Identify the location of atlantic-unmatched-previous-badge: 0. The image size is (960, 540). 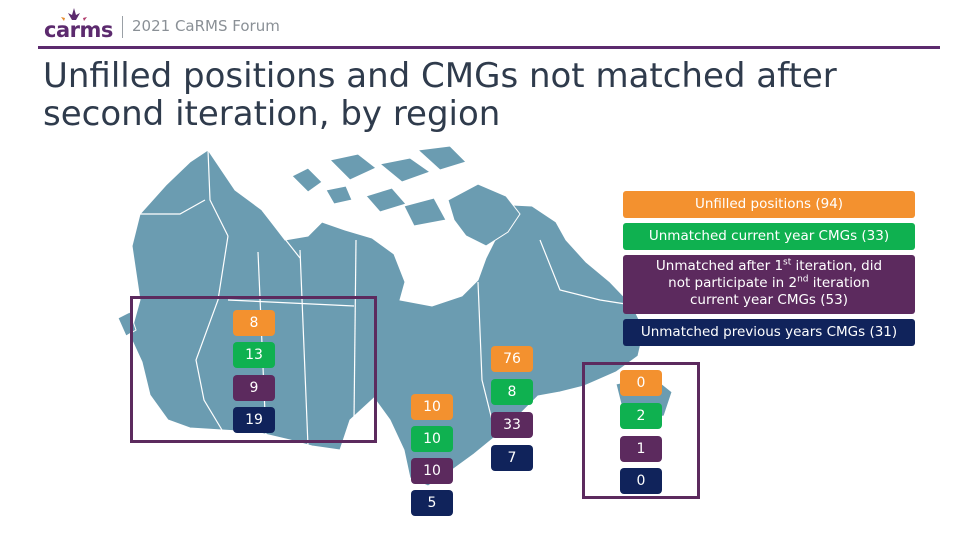
(641, 481).